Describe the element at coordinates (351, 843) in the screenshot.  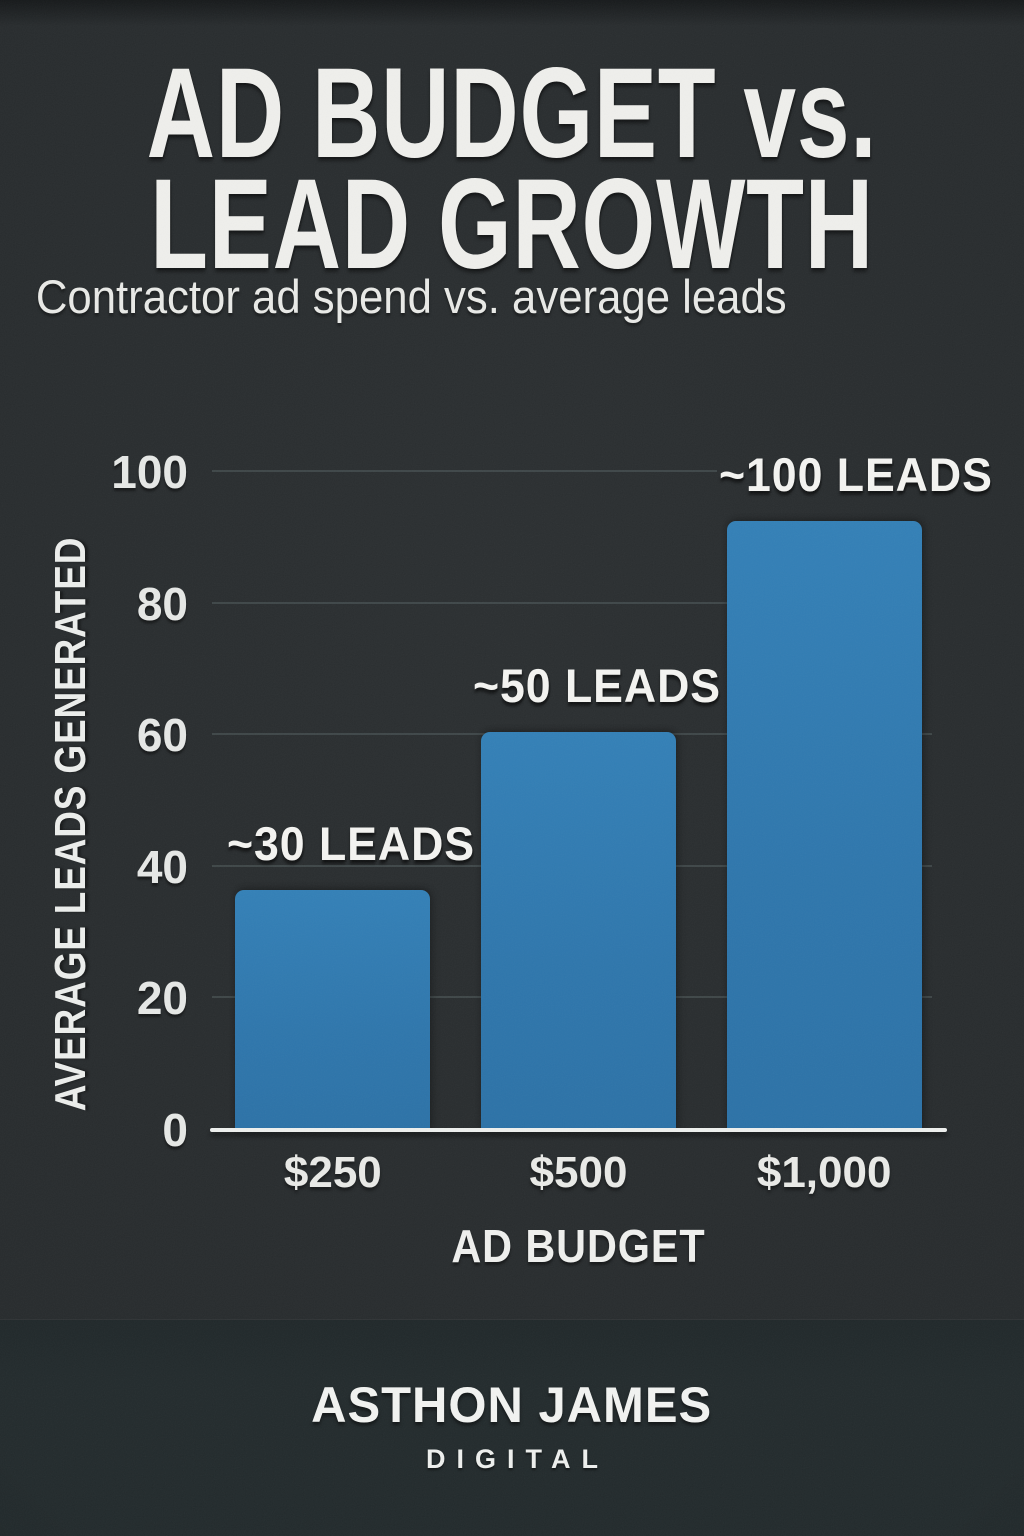
I see `bar-value-label: ~30 LEADS` at that location.